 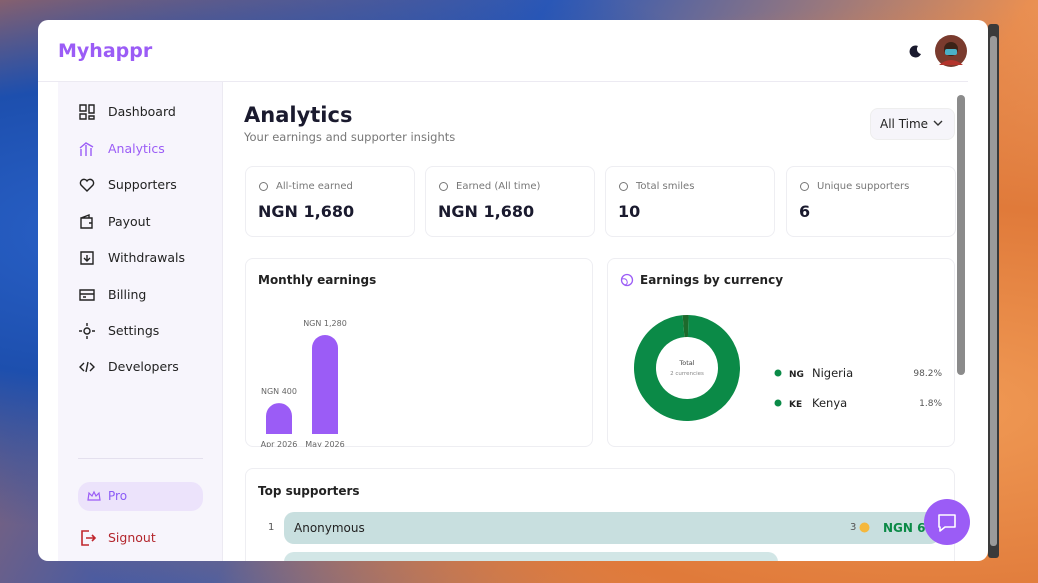 What do you see at coordinates (805, 211) in the screenshot?
I see `stat-value: 6` at bounding box center [805, 211].